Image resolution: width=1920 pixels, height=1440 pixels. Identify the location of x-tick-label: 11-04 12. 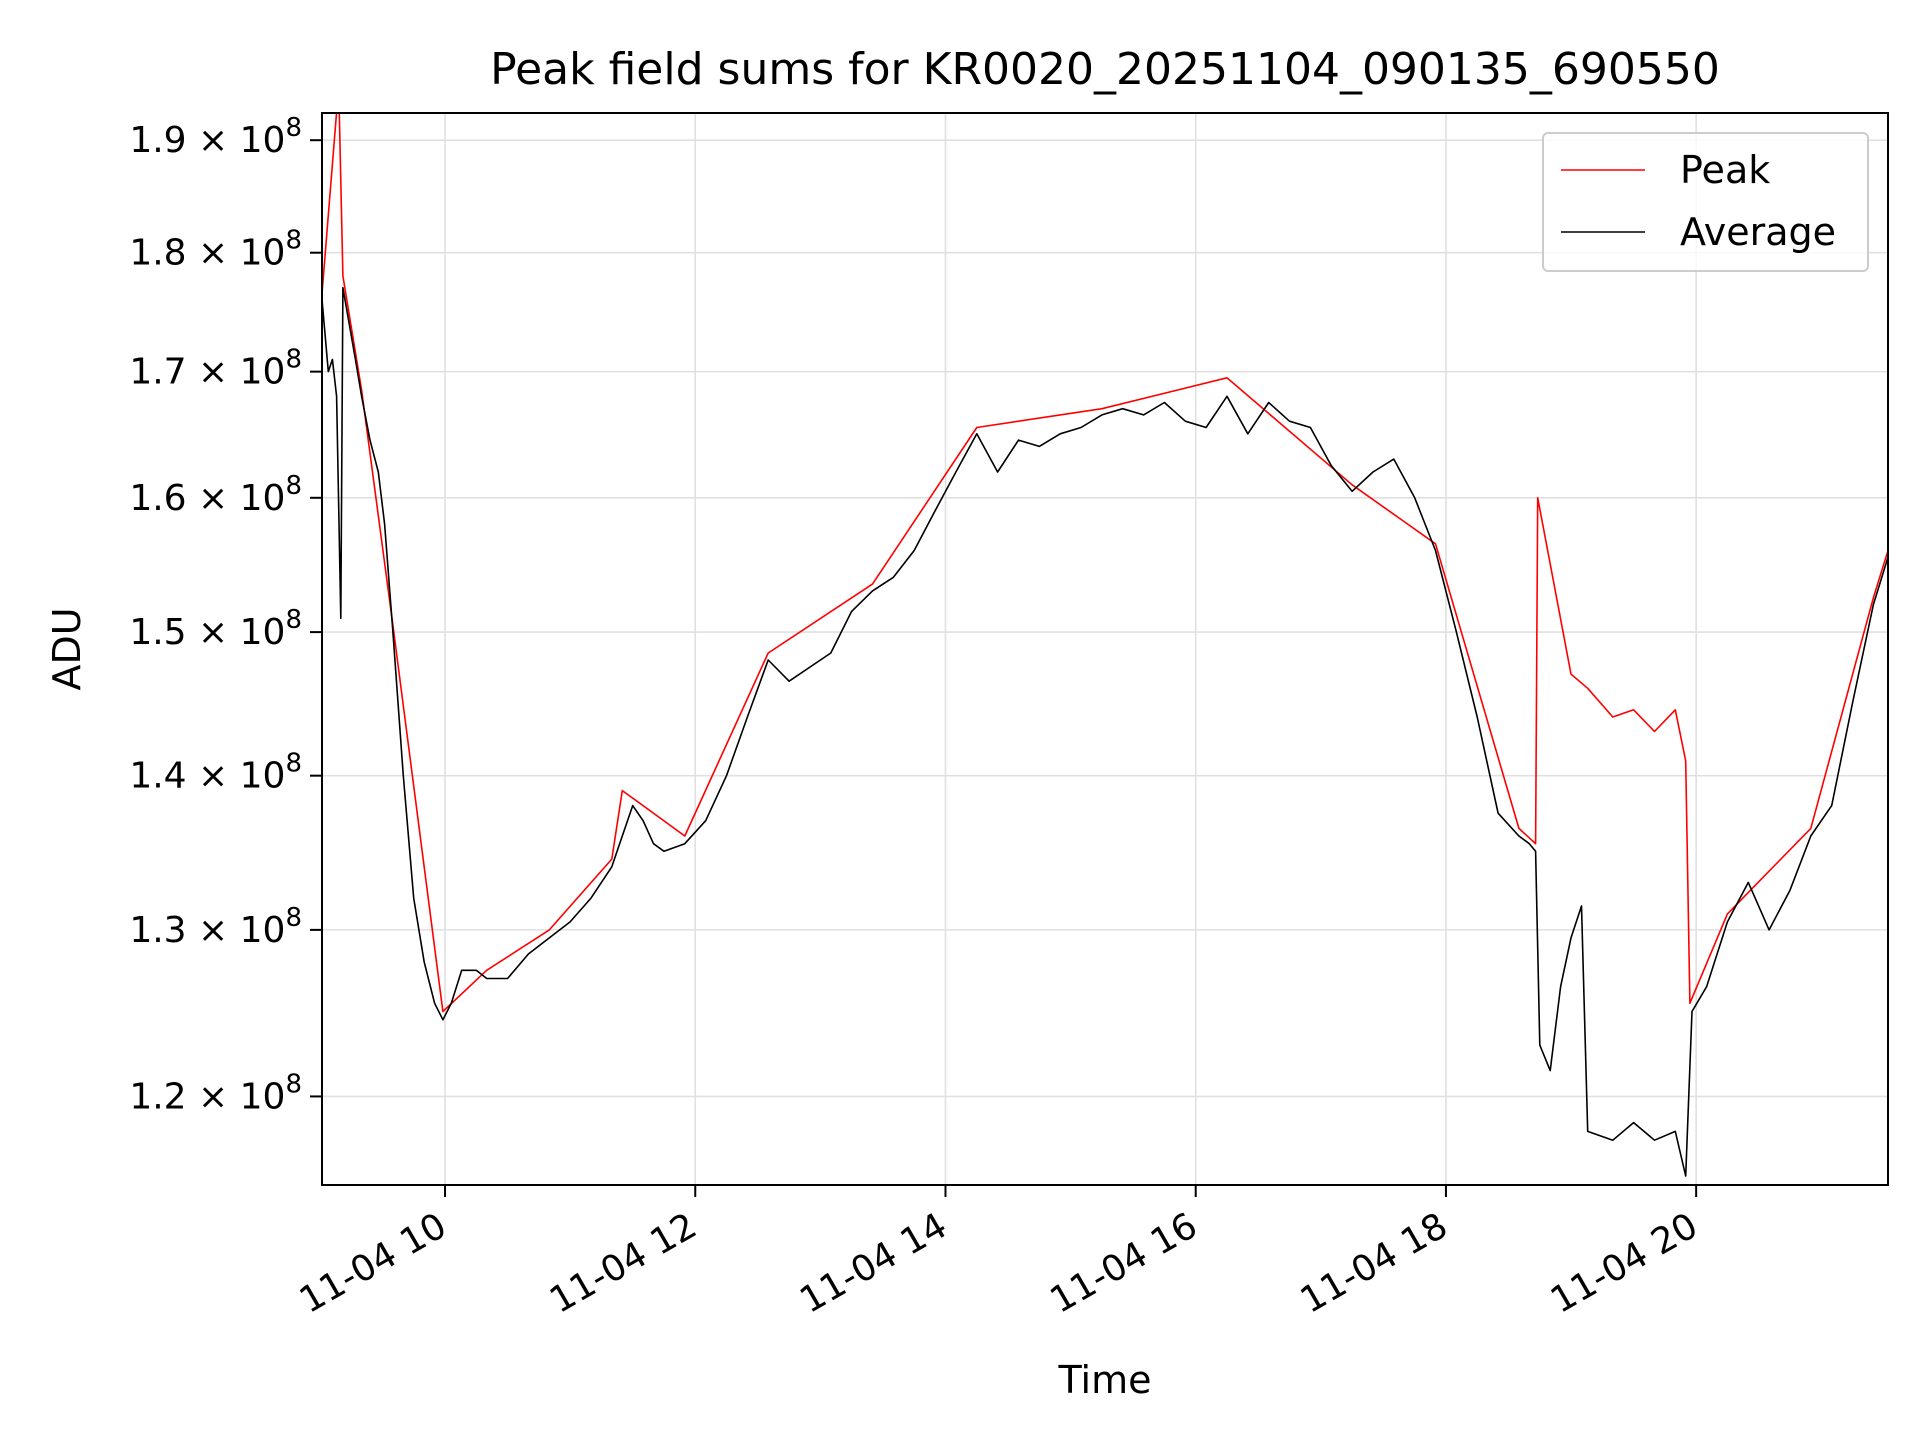
(623, 1263).